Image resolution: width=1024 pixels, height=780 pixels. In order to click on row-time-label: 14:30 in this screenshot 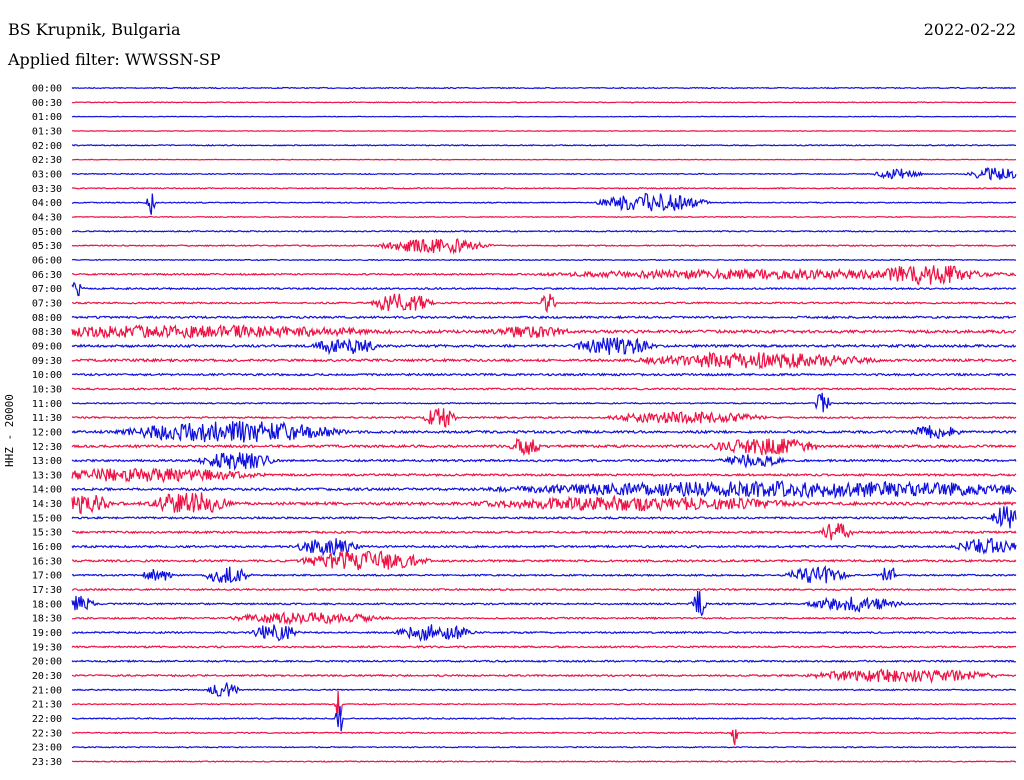, I will do `click(47, 504)`.